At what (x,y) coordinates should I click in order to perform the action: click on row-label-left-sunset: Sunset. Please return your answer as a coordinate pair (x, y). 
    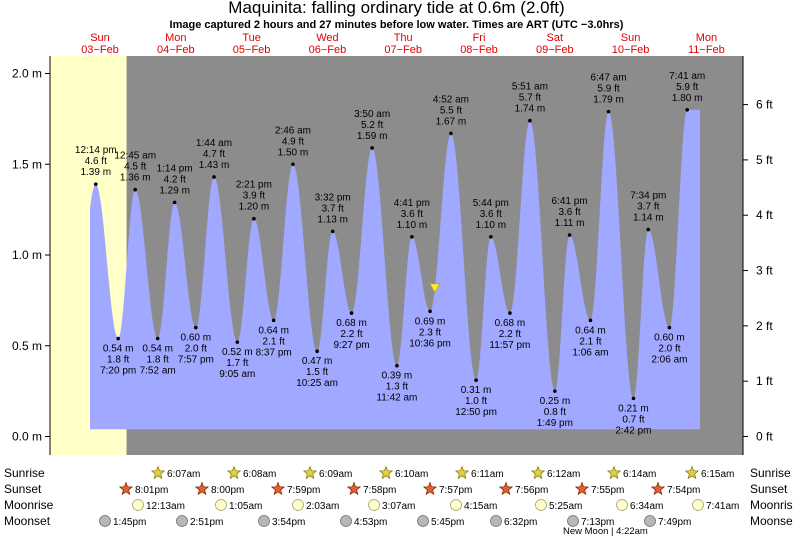
    Looking at the image, I should click on (23, 489).